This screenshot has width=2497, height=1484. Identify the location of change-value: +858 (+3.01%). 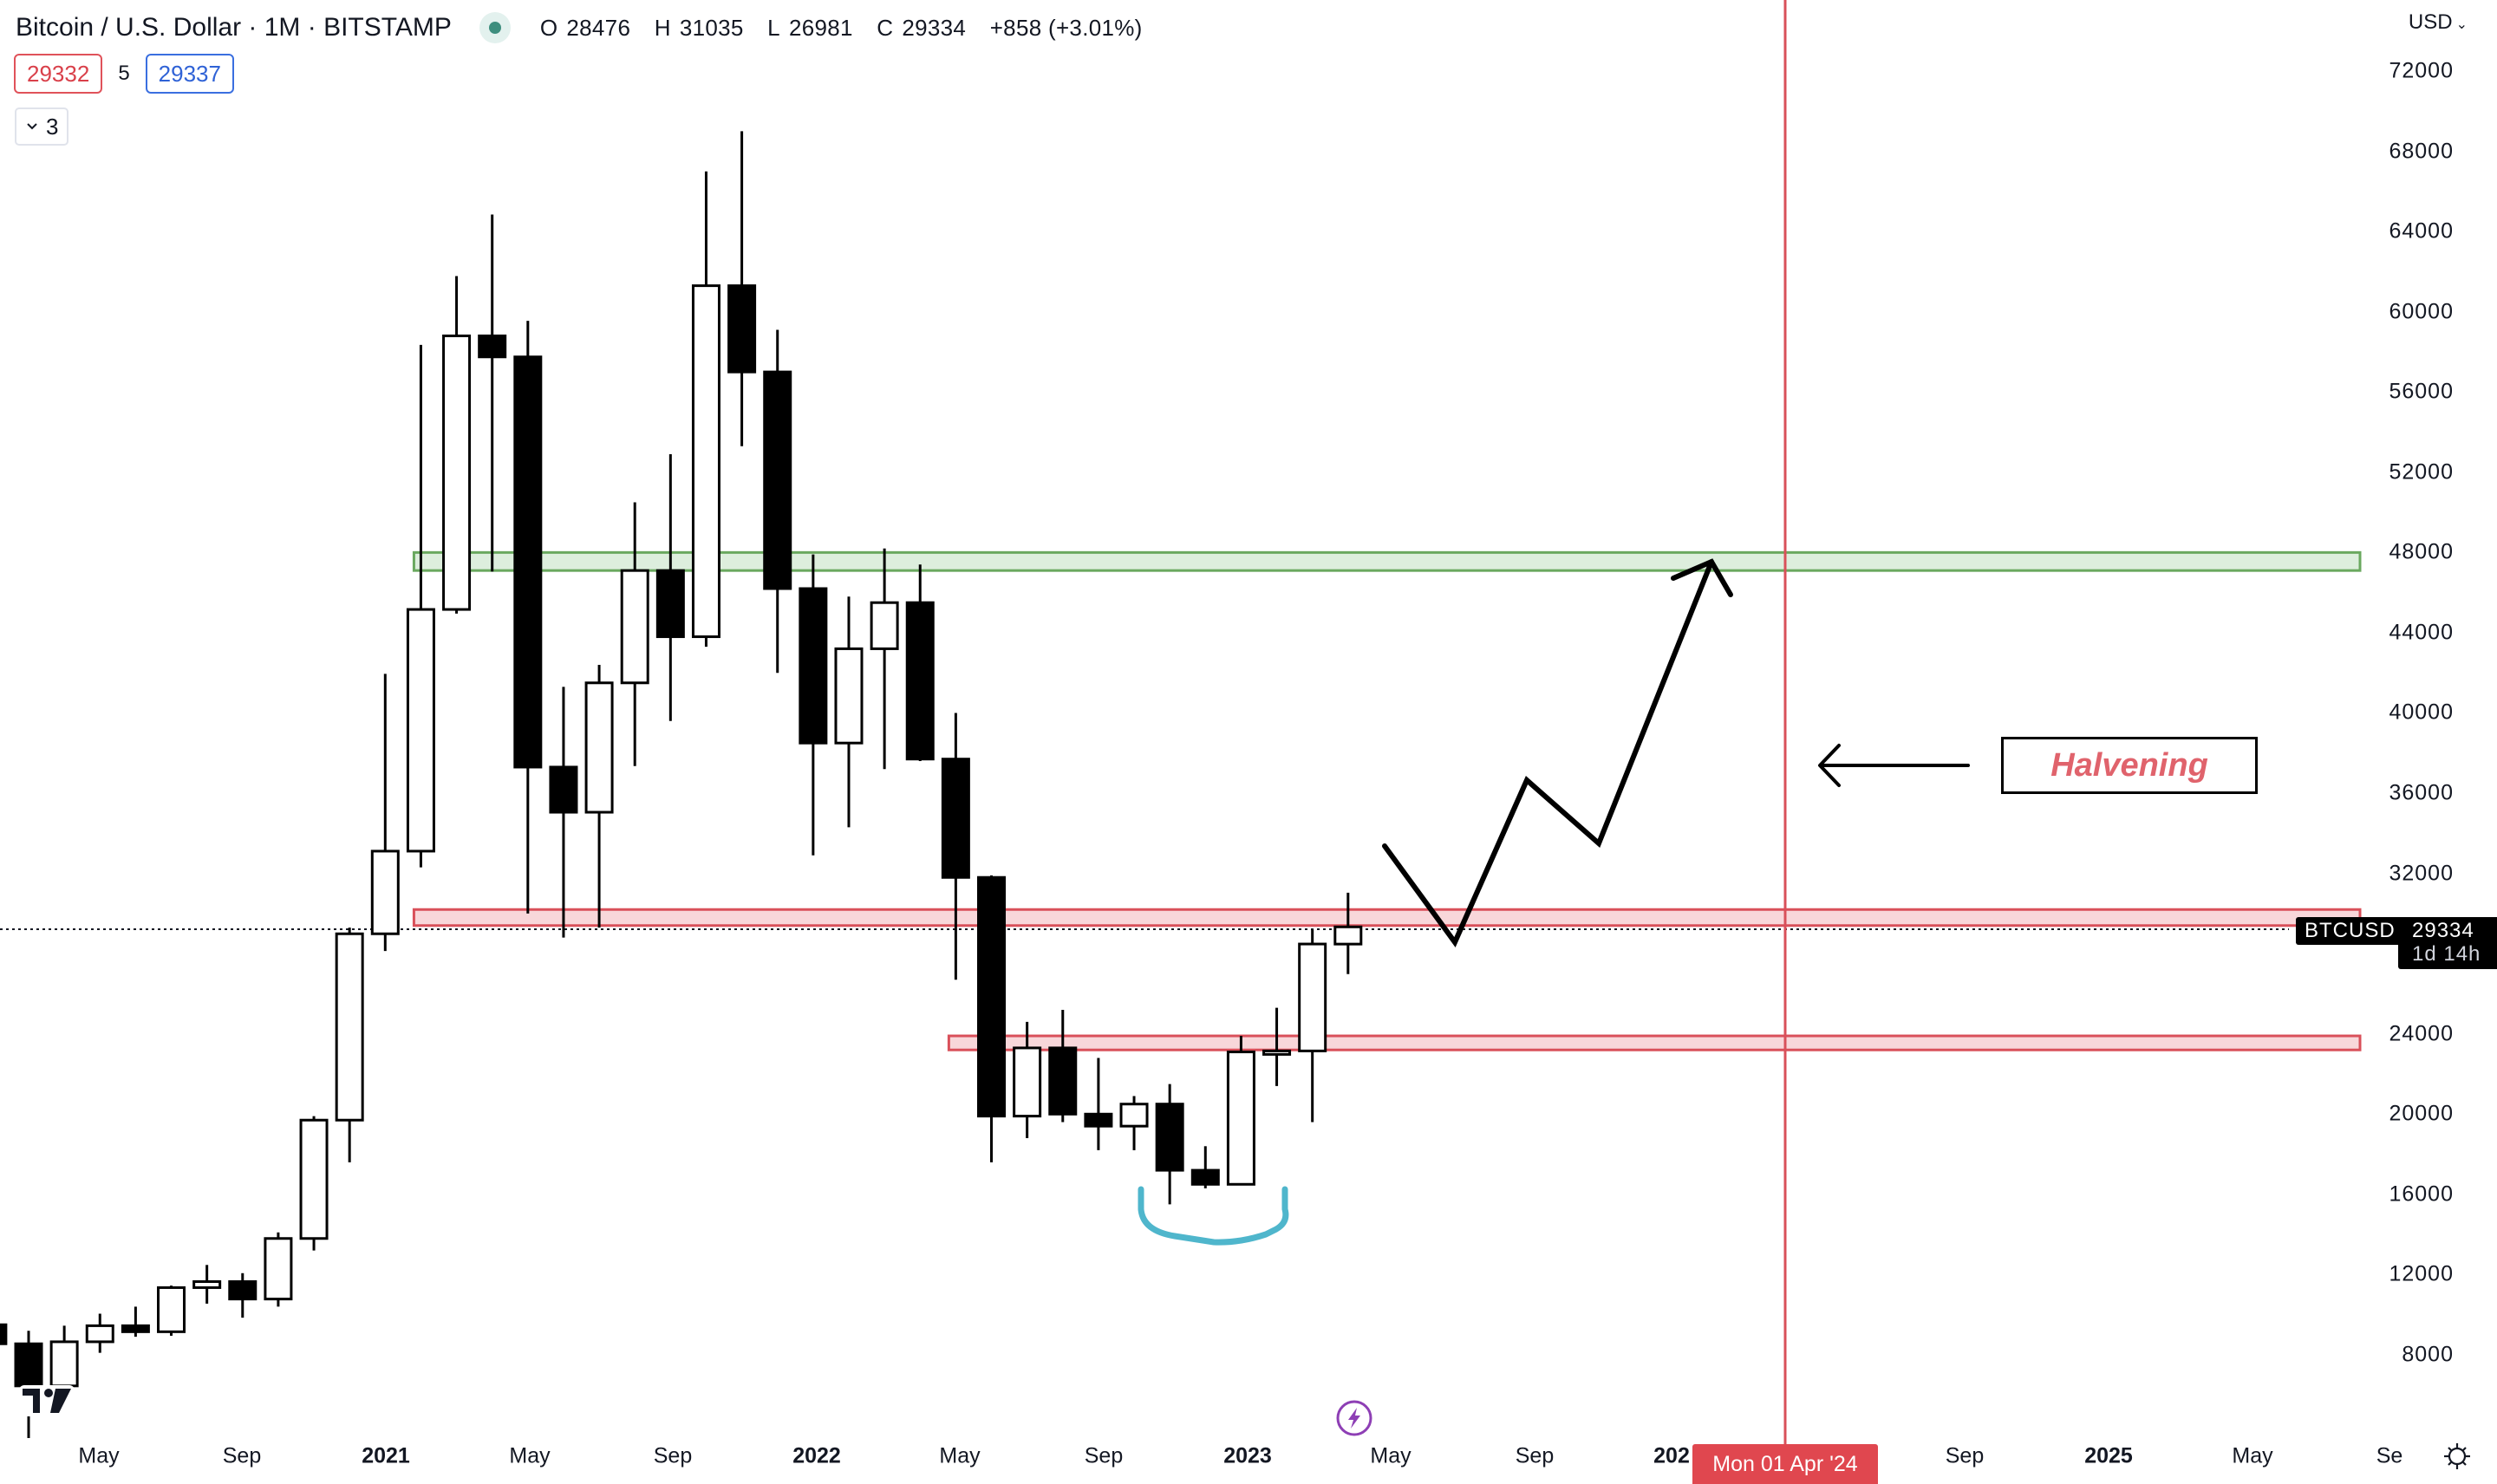
(1066, 27).